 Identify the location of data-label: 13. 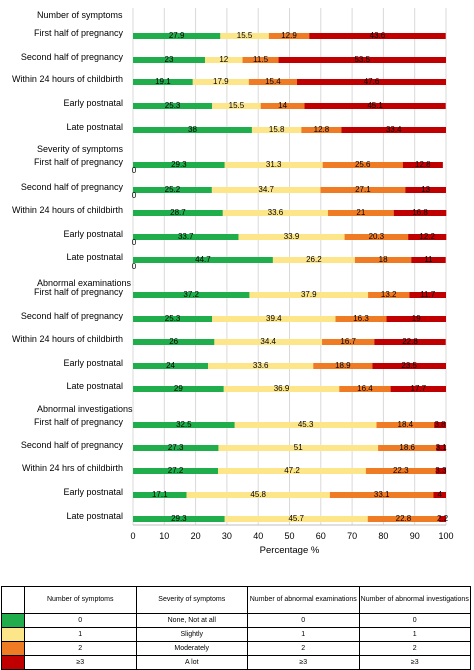
(425, 189).